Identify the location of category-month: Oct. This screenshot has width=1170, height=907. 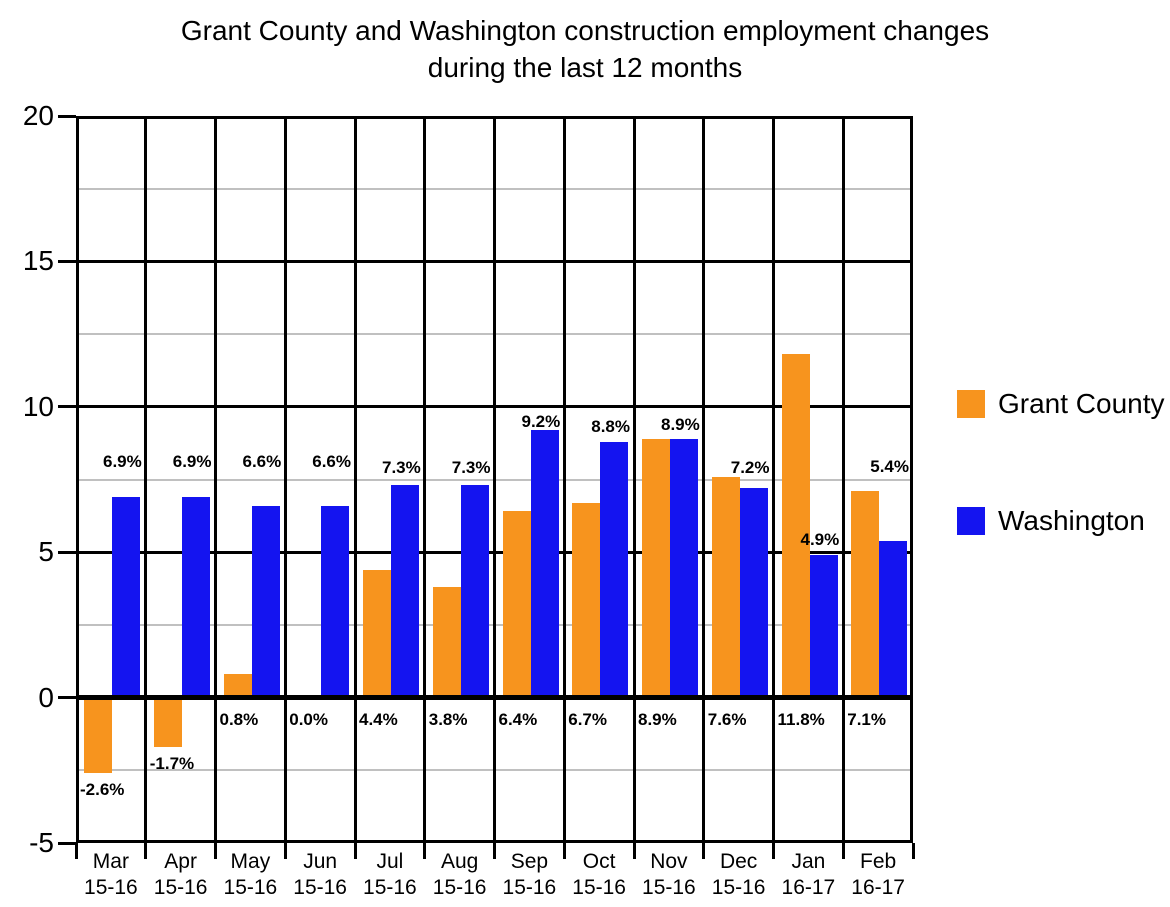
(599, 861).